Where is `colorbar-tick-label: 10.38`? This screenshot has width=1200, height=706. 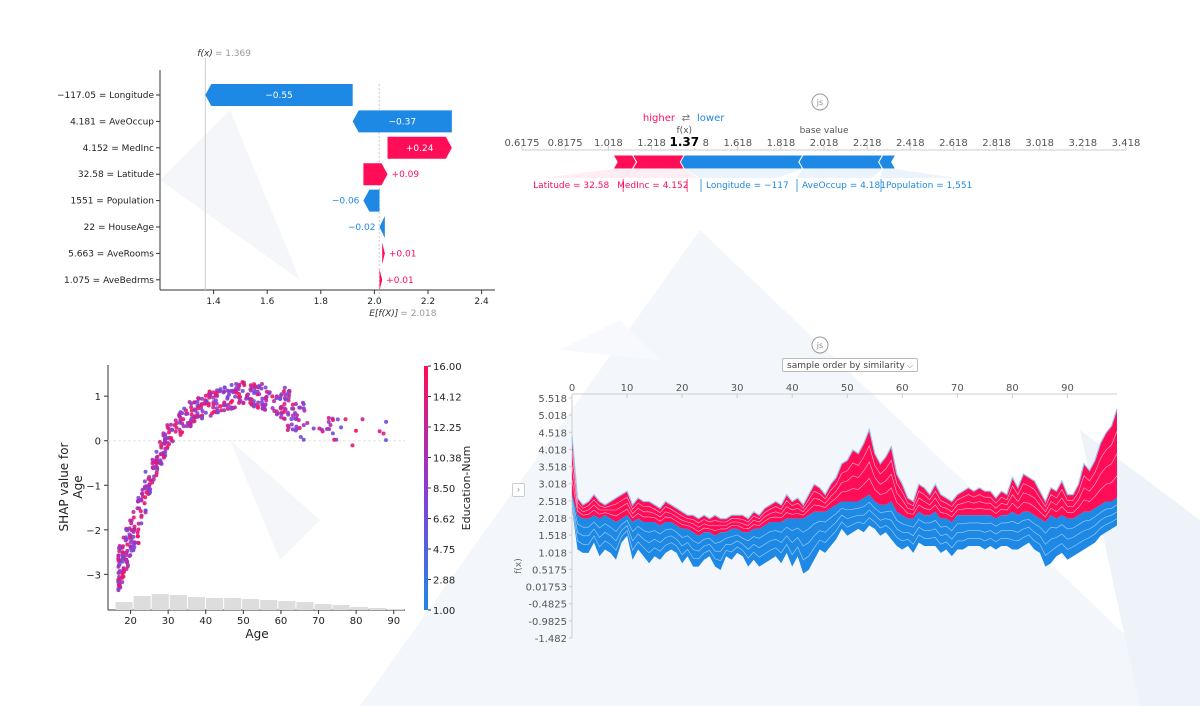 colorbar-tick-label: 10.38 is located at coordinates (447, 458).